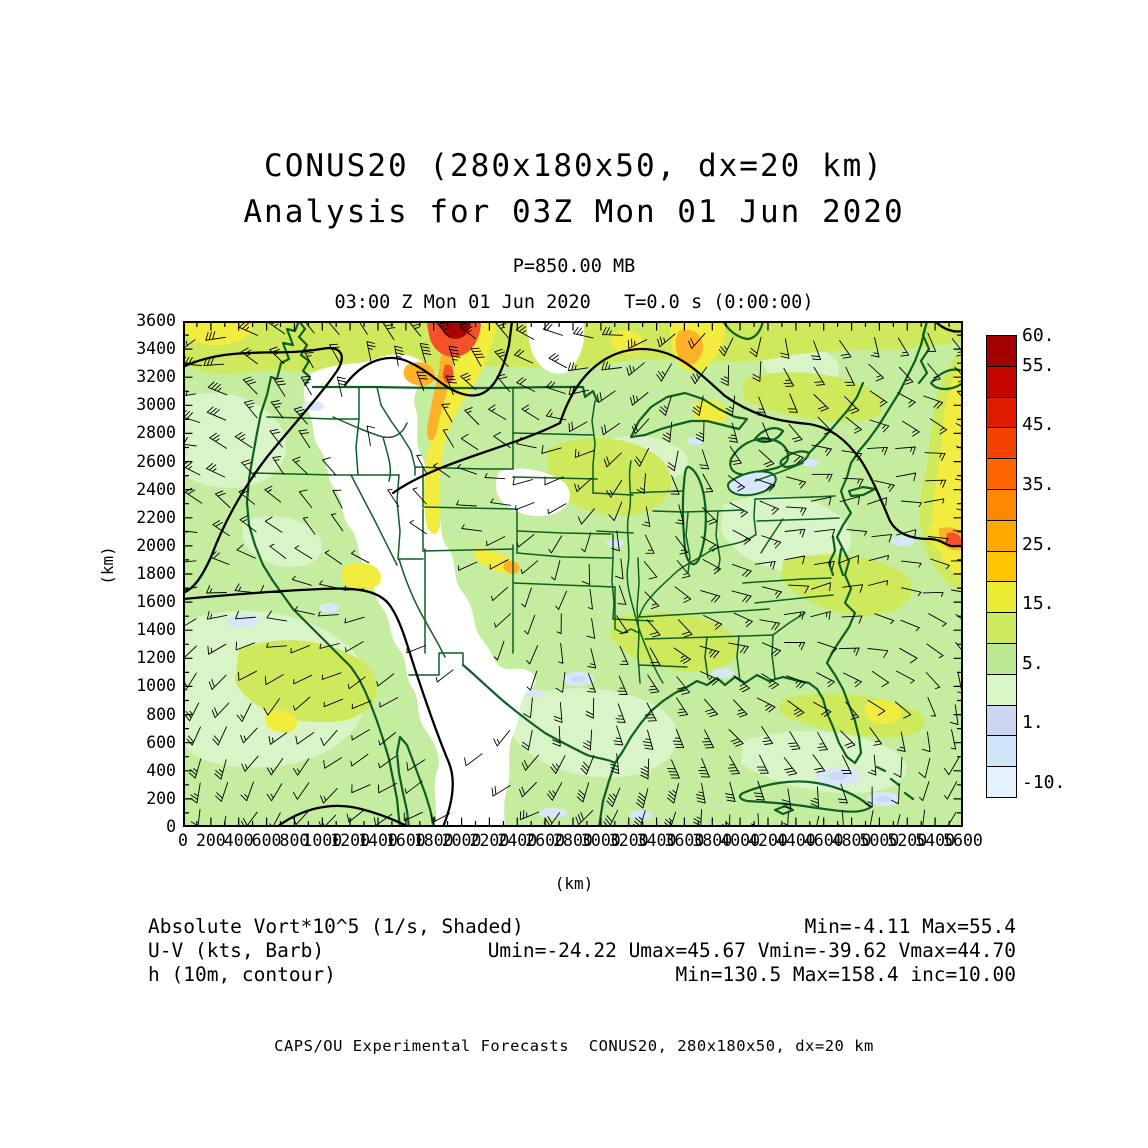 Image resolution: width=1148 pixels, height=1148 pixels. I want to click on legend-contour-label: h (10m, contour), so click(242, 974).